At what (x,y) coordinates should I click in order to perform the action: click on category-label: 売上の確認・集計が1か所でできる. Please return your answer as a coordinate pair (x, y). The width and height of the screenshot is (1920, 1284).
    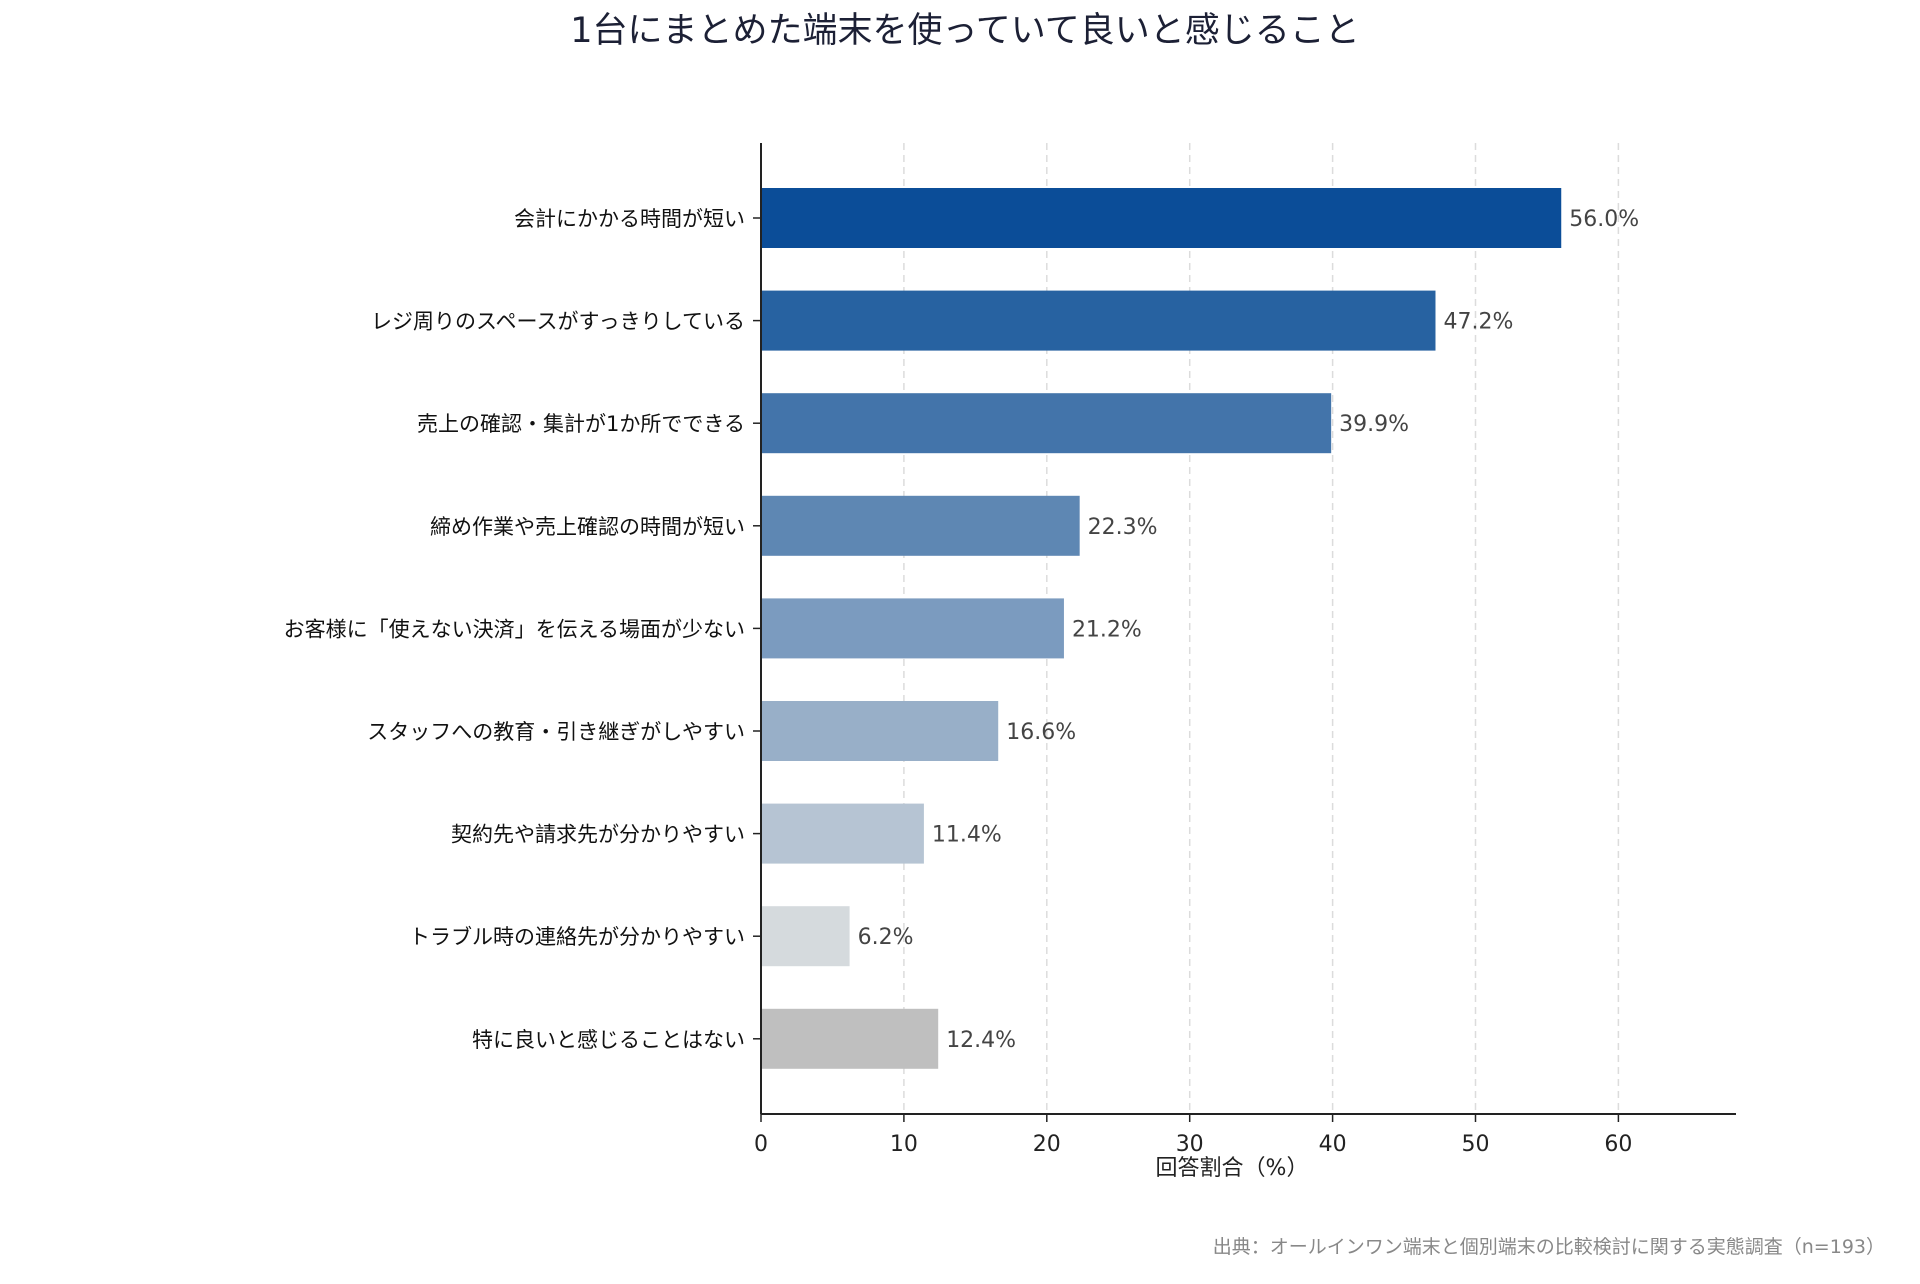
    Looking at the image, I should click on (581, 424).